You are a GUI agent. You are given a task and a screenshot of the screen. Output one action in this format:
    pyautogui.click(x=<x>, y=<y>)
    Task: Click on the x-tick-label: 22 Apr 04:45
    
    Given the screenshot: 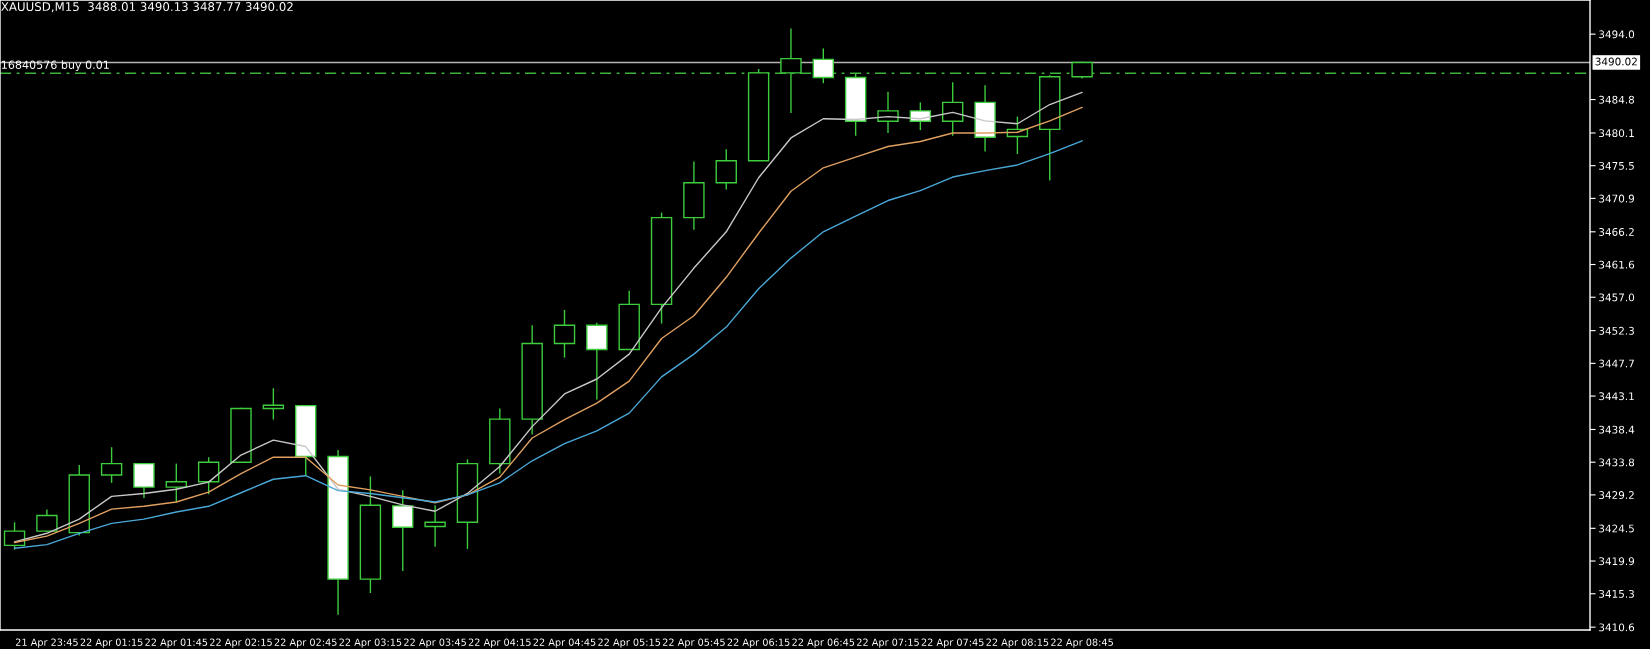 What is the action you would take?
    pyautogui.click(x=564, y=643)
    